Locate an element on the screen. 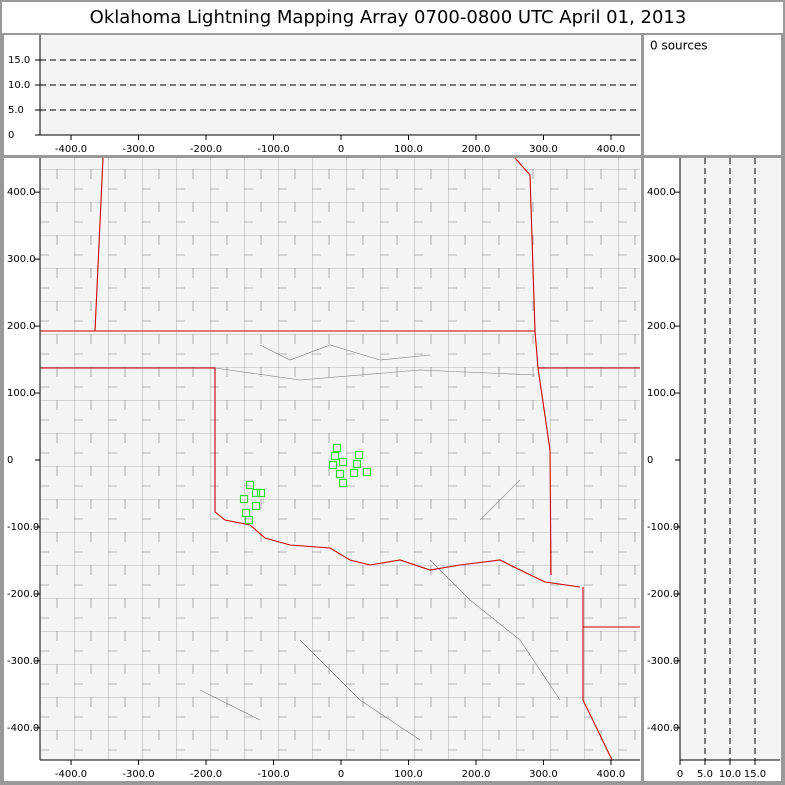  x-tick-label: 10.0 is located at coordinates (730, 774).